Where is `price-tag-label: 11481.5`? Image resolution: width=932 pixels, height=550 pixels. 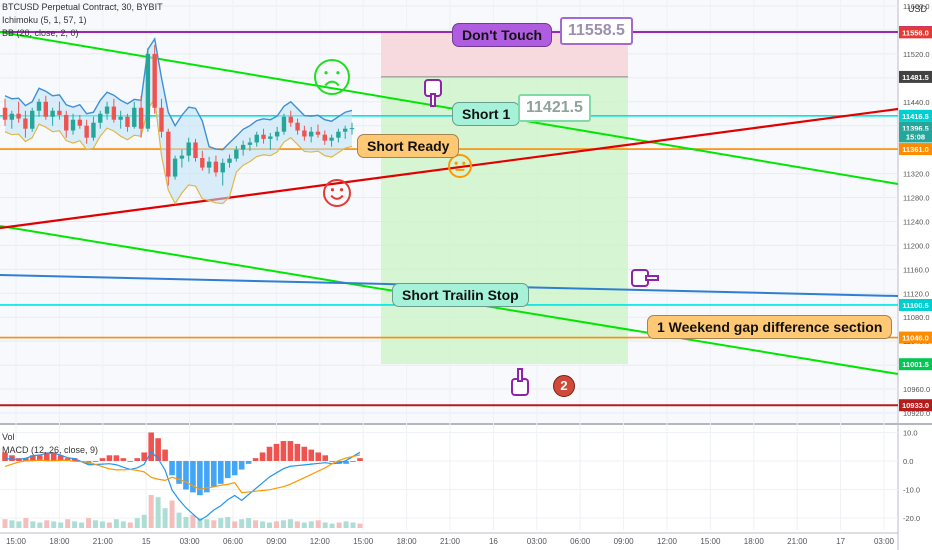
price-tag-label: 11481.5 is located at coordinates (915, 77).